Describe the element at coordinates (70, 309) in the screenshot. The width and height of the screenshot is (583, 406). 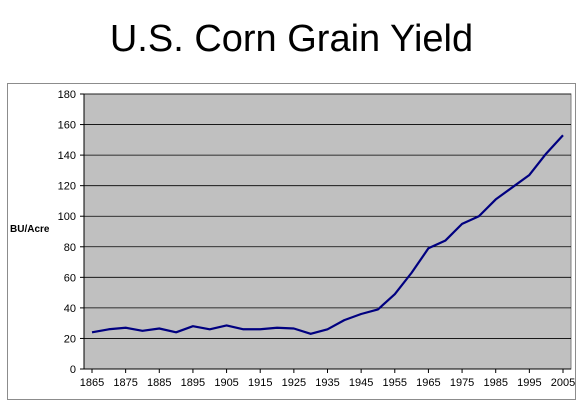
I see `y-tick-label: 40` at that location.